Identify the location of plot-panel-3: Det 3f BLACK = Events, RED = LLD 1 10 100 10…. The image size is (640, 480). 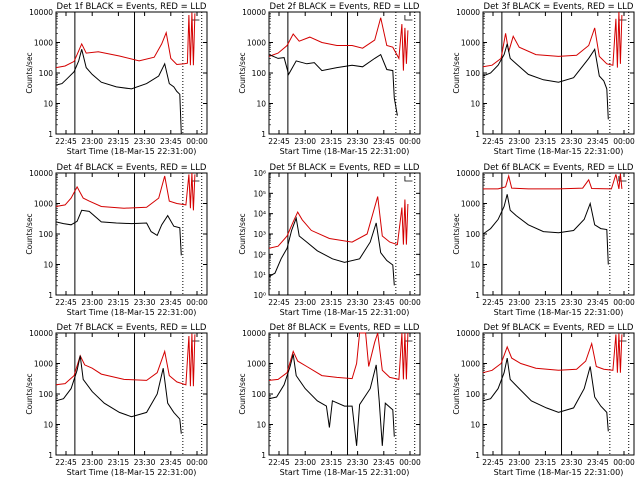
(543, 79).